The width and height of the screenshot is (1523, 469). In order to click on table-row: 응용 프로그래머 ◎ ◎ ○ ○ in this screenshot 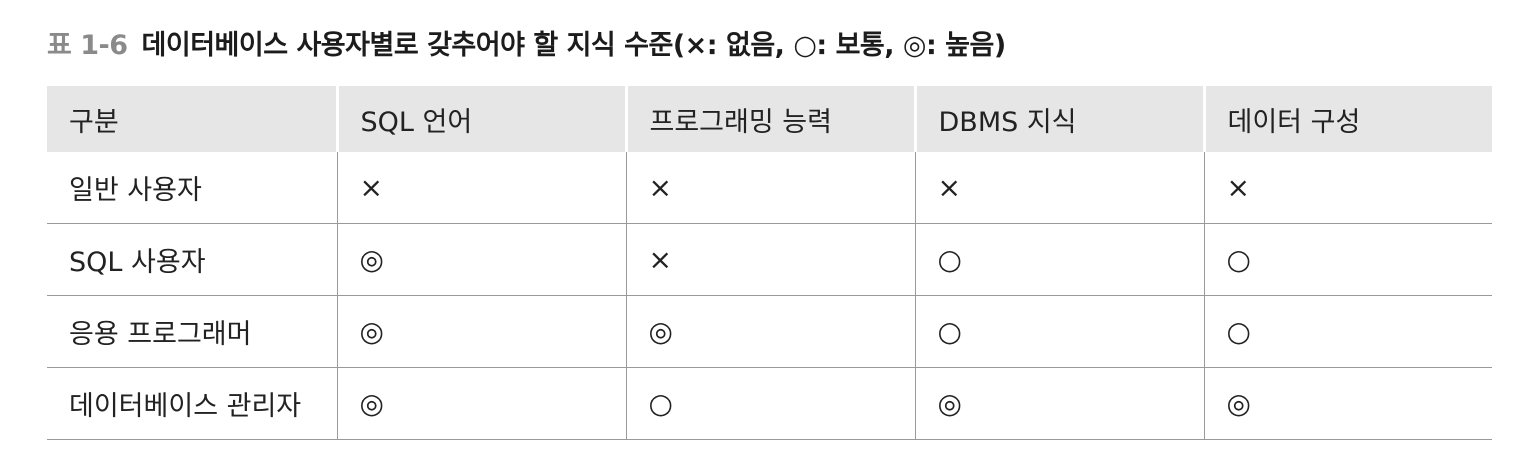, I will do `click(769, 331)`.